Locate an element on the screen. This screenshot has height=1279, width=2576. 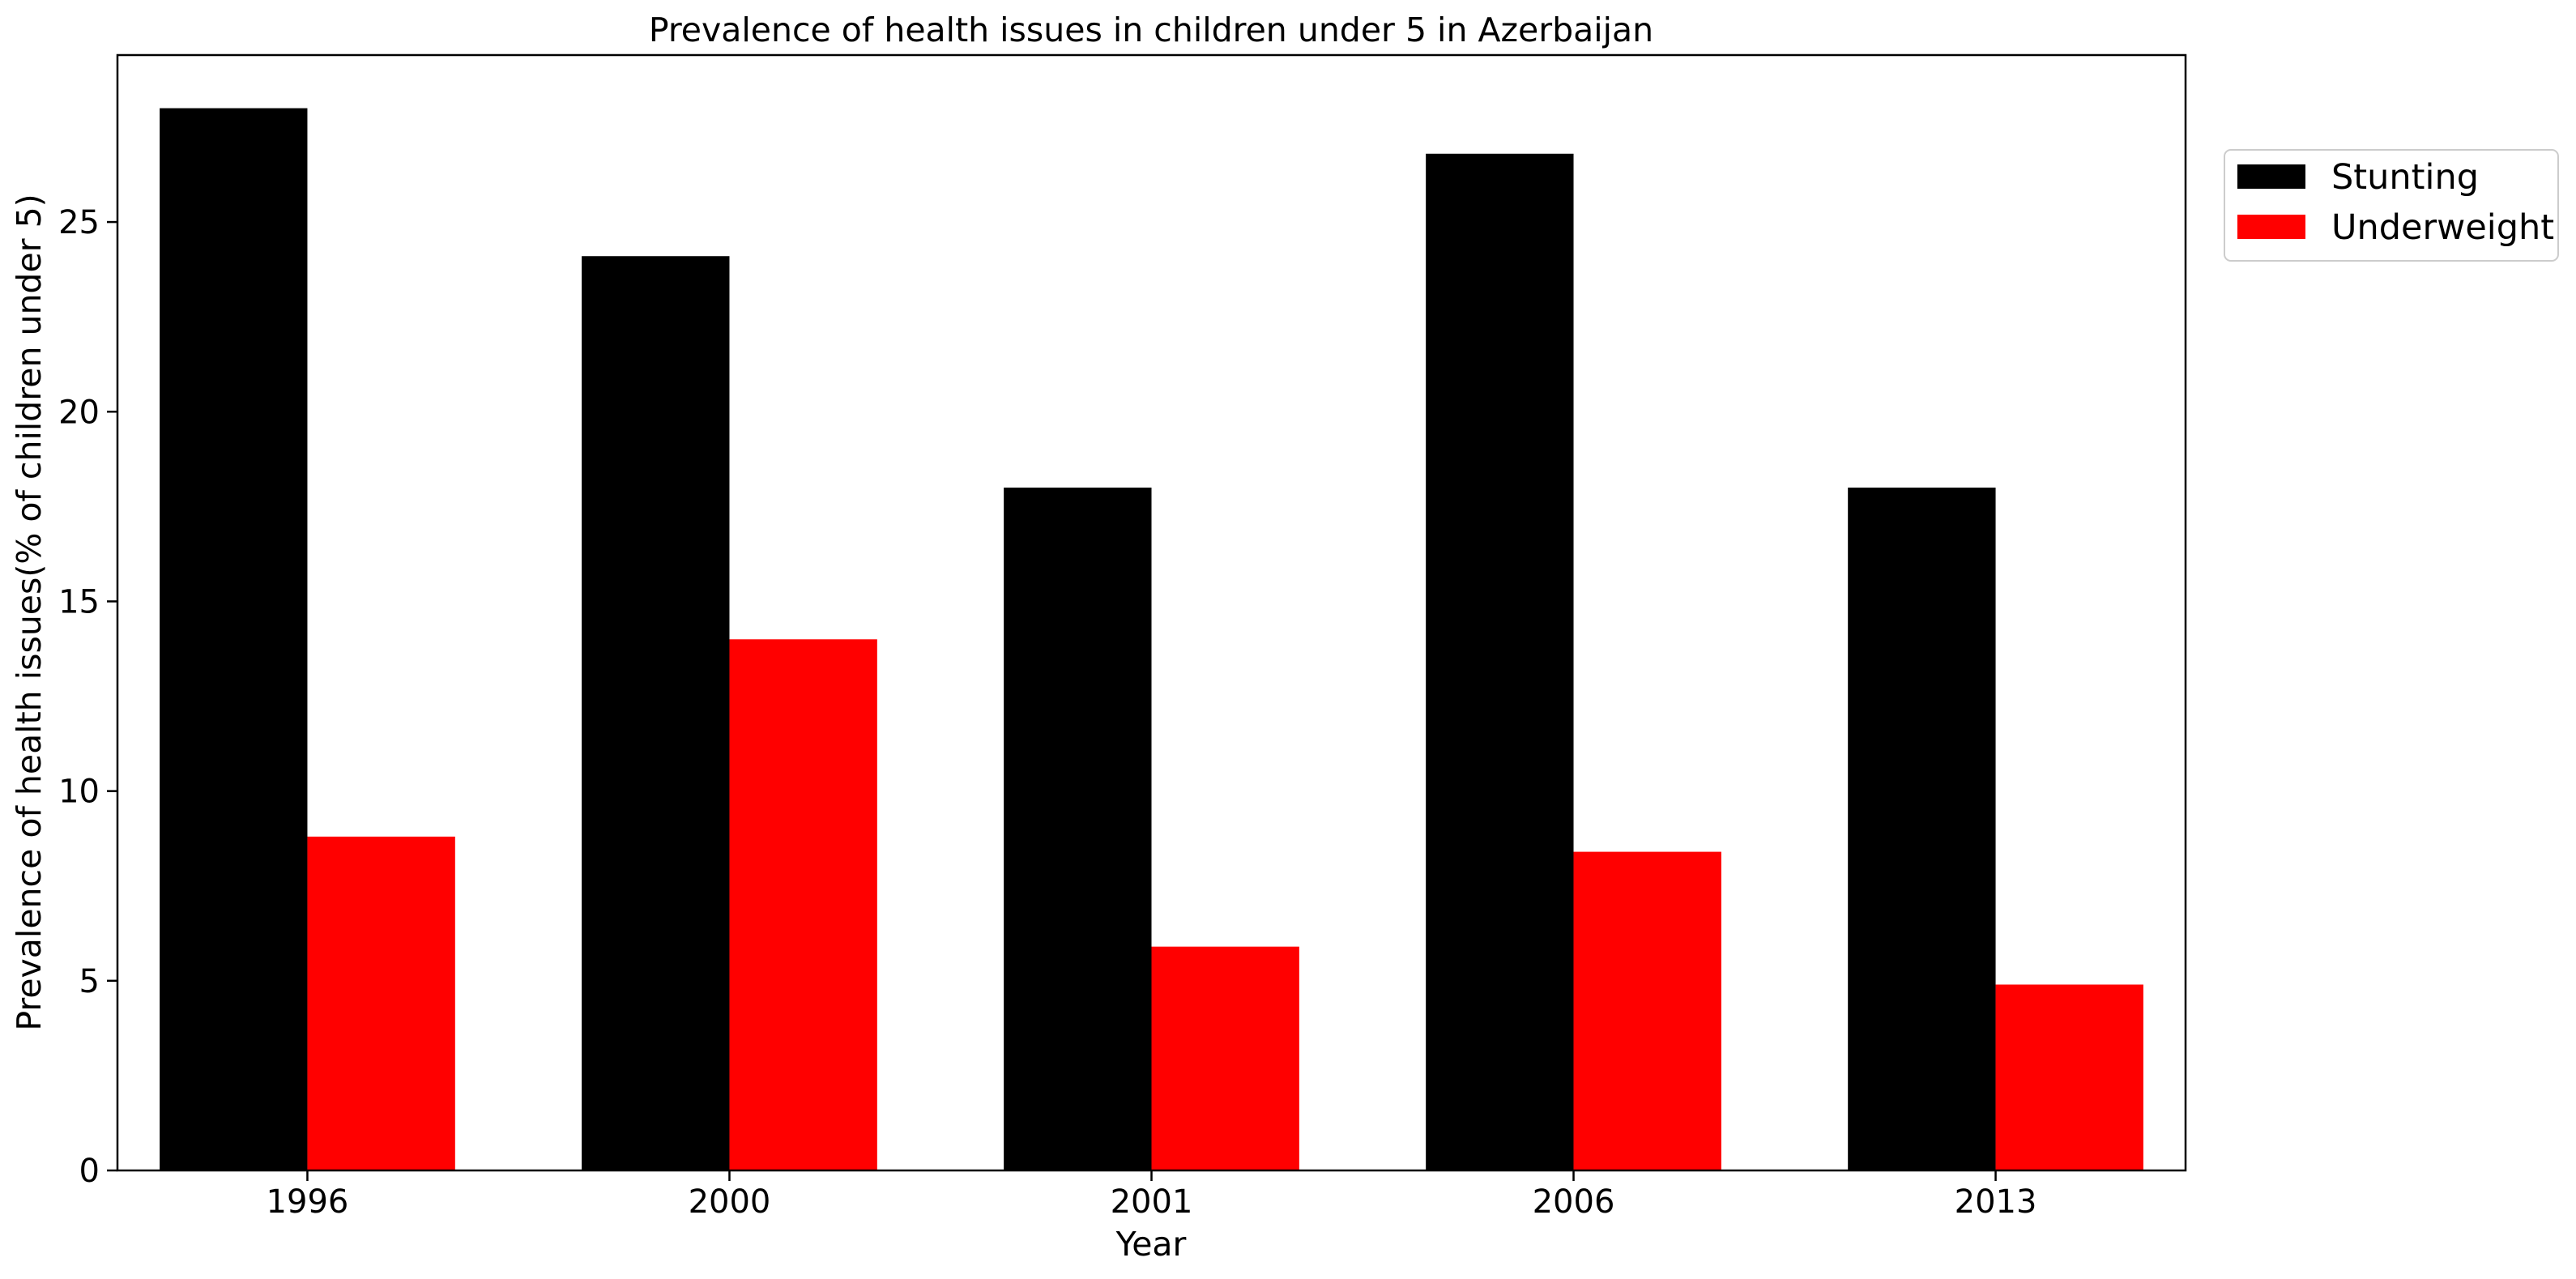
bar-stunting-2006 is located at coordinates (1500, 661).